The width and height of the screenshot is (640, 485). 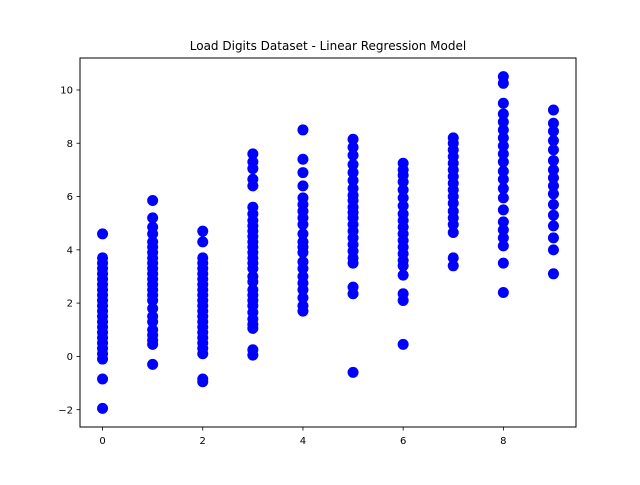 What do you see at coordinates (303, 441) in the screenshot?
I see `x-tick-label: 4` at bounding box center [303, 441].